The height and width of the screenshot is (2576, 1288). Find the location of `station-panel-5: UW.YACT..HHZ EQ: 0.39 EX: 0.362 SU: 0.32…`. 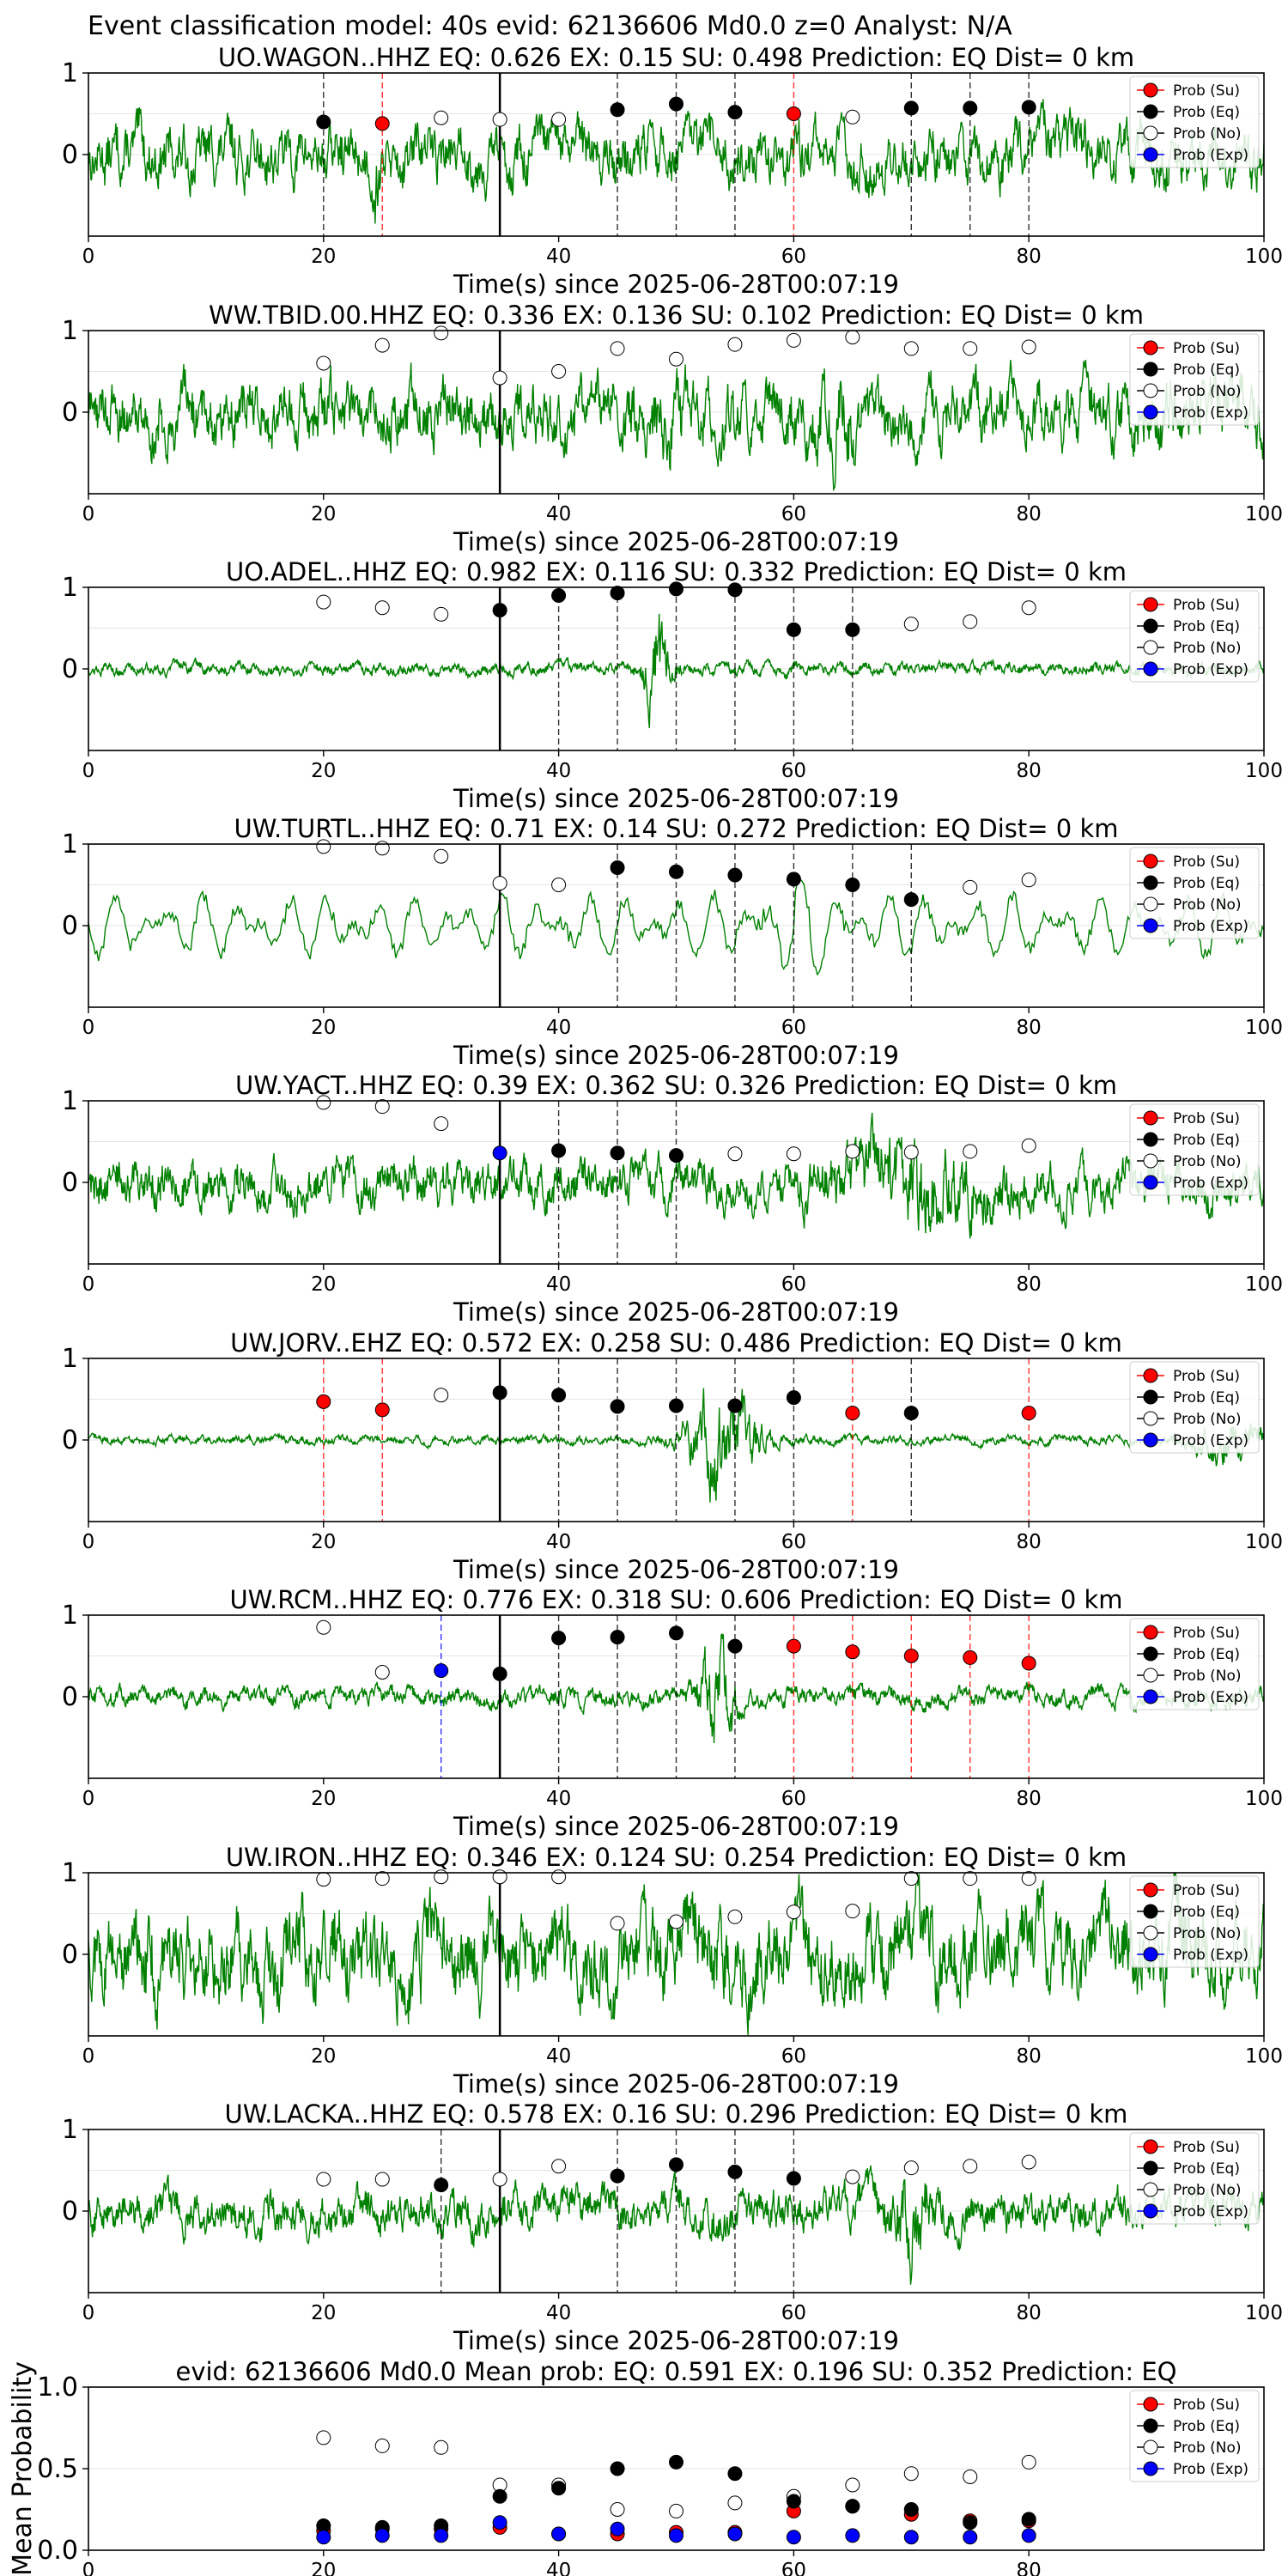

station-panel-5: UW.YACT..HHZ EQ: 0.39 EX: 0.362 SU: 0.32… is located at coordinates (673, 1199).